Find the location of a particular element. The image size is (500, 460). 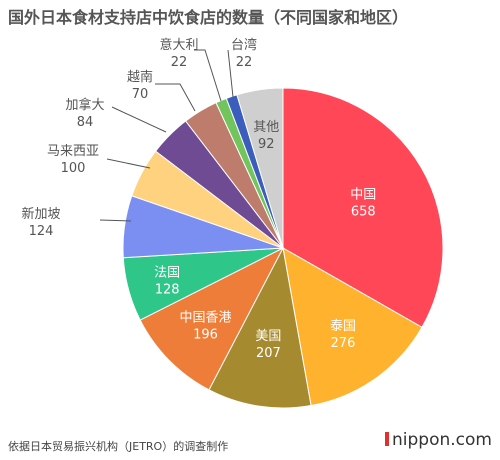

brand-logo: nippon.com is located at coordinates (438, 440).